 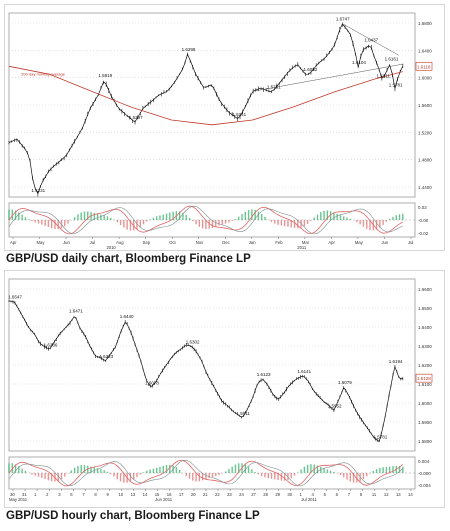 What do you see at coordinates (425, 422) in the screenshot?
I see `y-tick-label: 1.5900` at bounding box center [425, 422].